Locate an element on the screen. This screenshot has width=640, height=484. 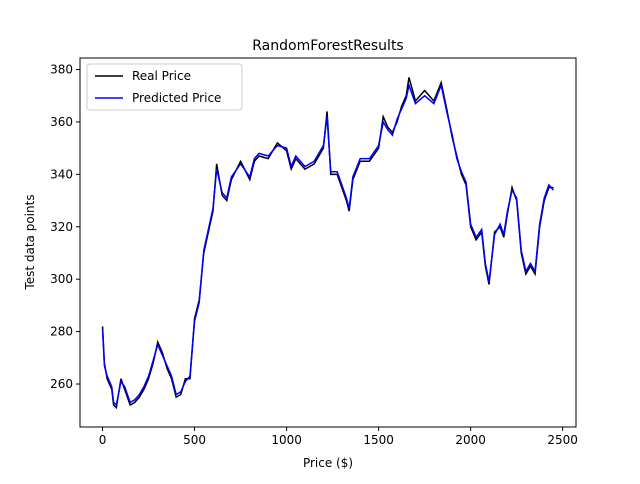
legend-label: Real Price is located at coordinates (161, 76).